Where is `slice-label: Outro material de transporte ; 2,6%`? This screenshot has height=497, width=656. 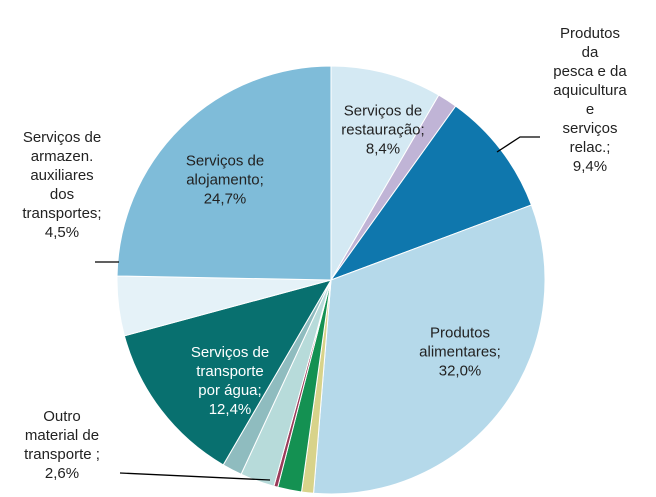
slice-label: Outro material de transporte ; 2,6% is located at coordinates (62, 445).